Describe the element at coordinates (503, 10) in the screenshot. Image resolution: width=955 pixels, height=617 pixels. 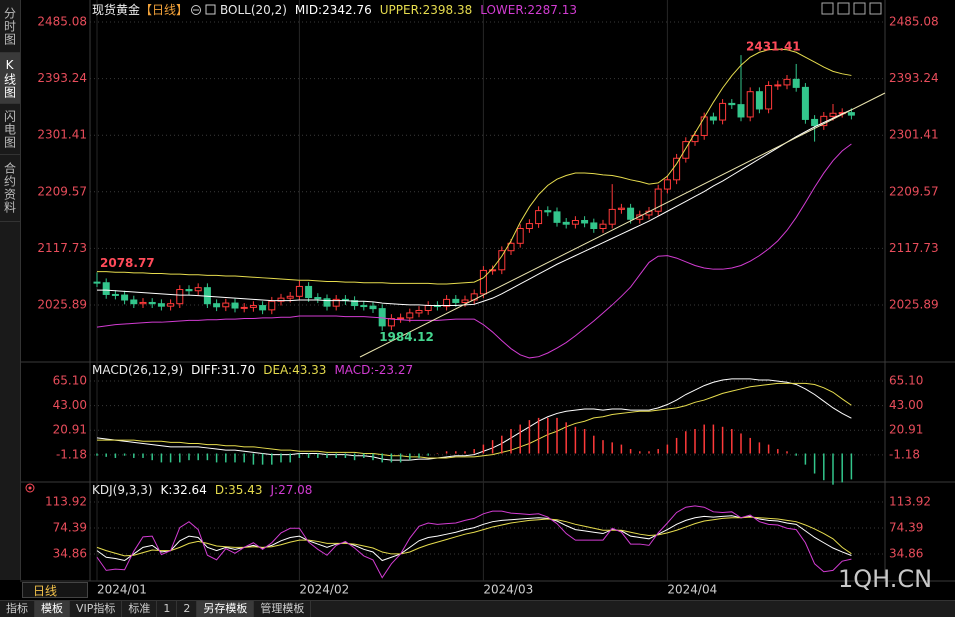
I see `header-text: LOWER:` at that location.